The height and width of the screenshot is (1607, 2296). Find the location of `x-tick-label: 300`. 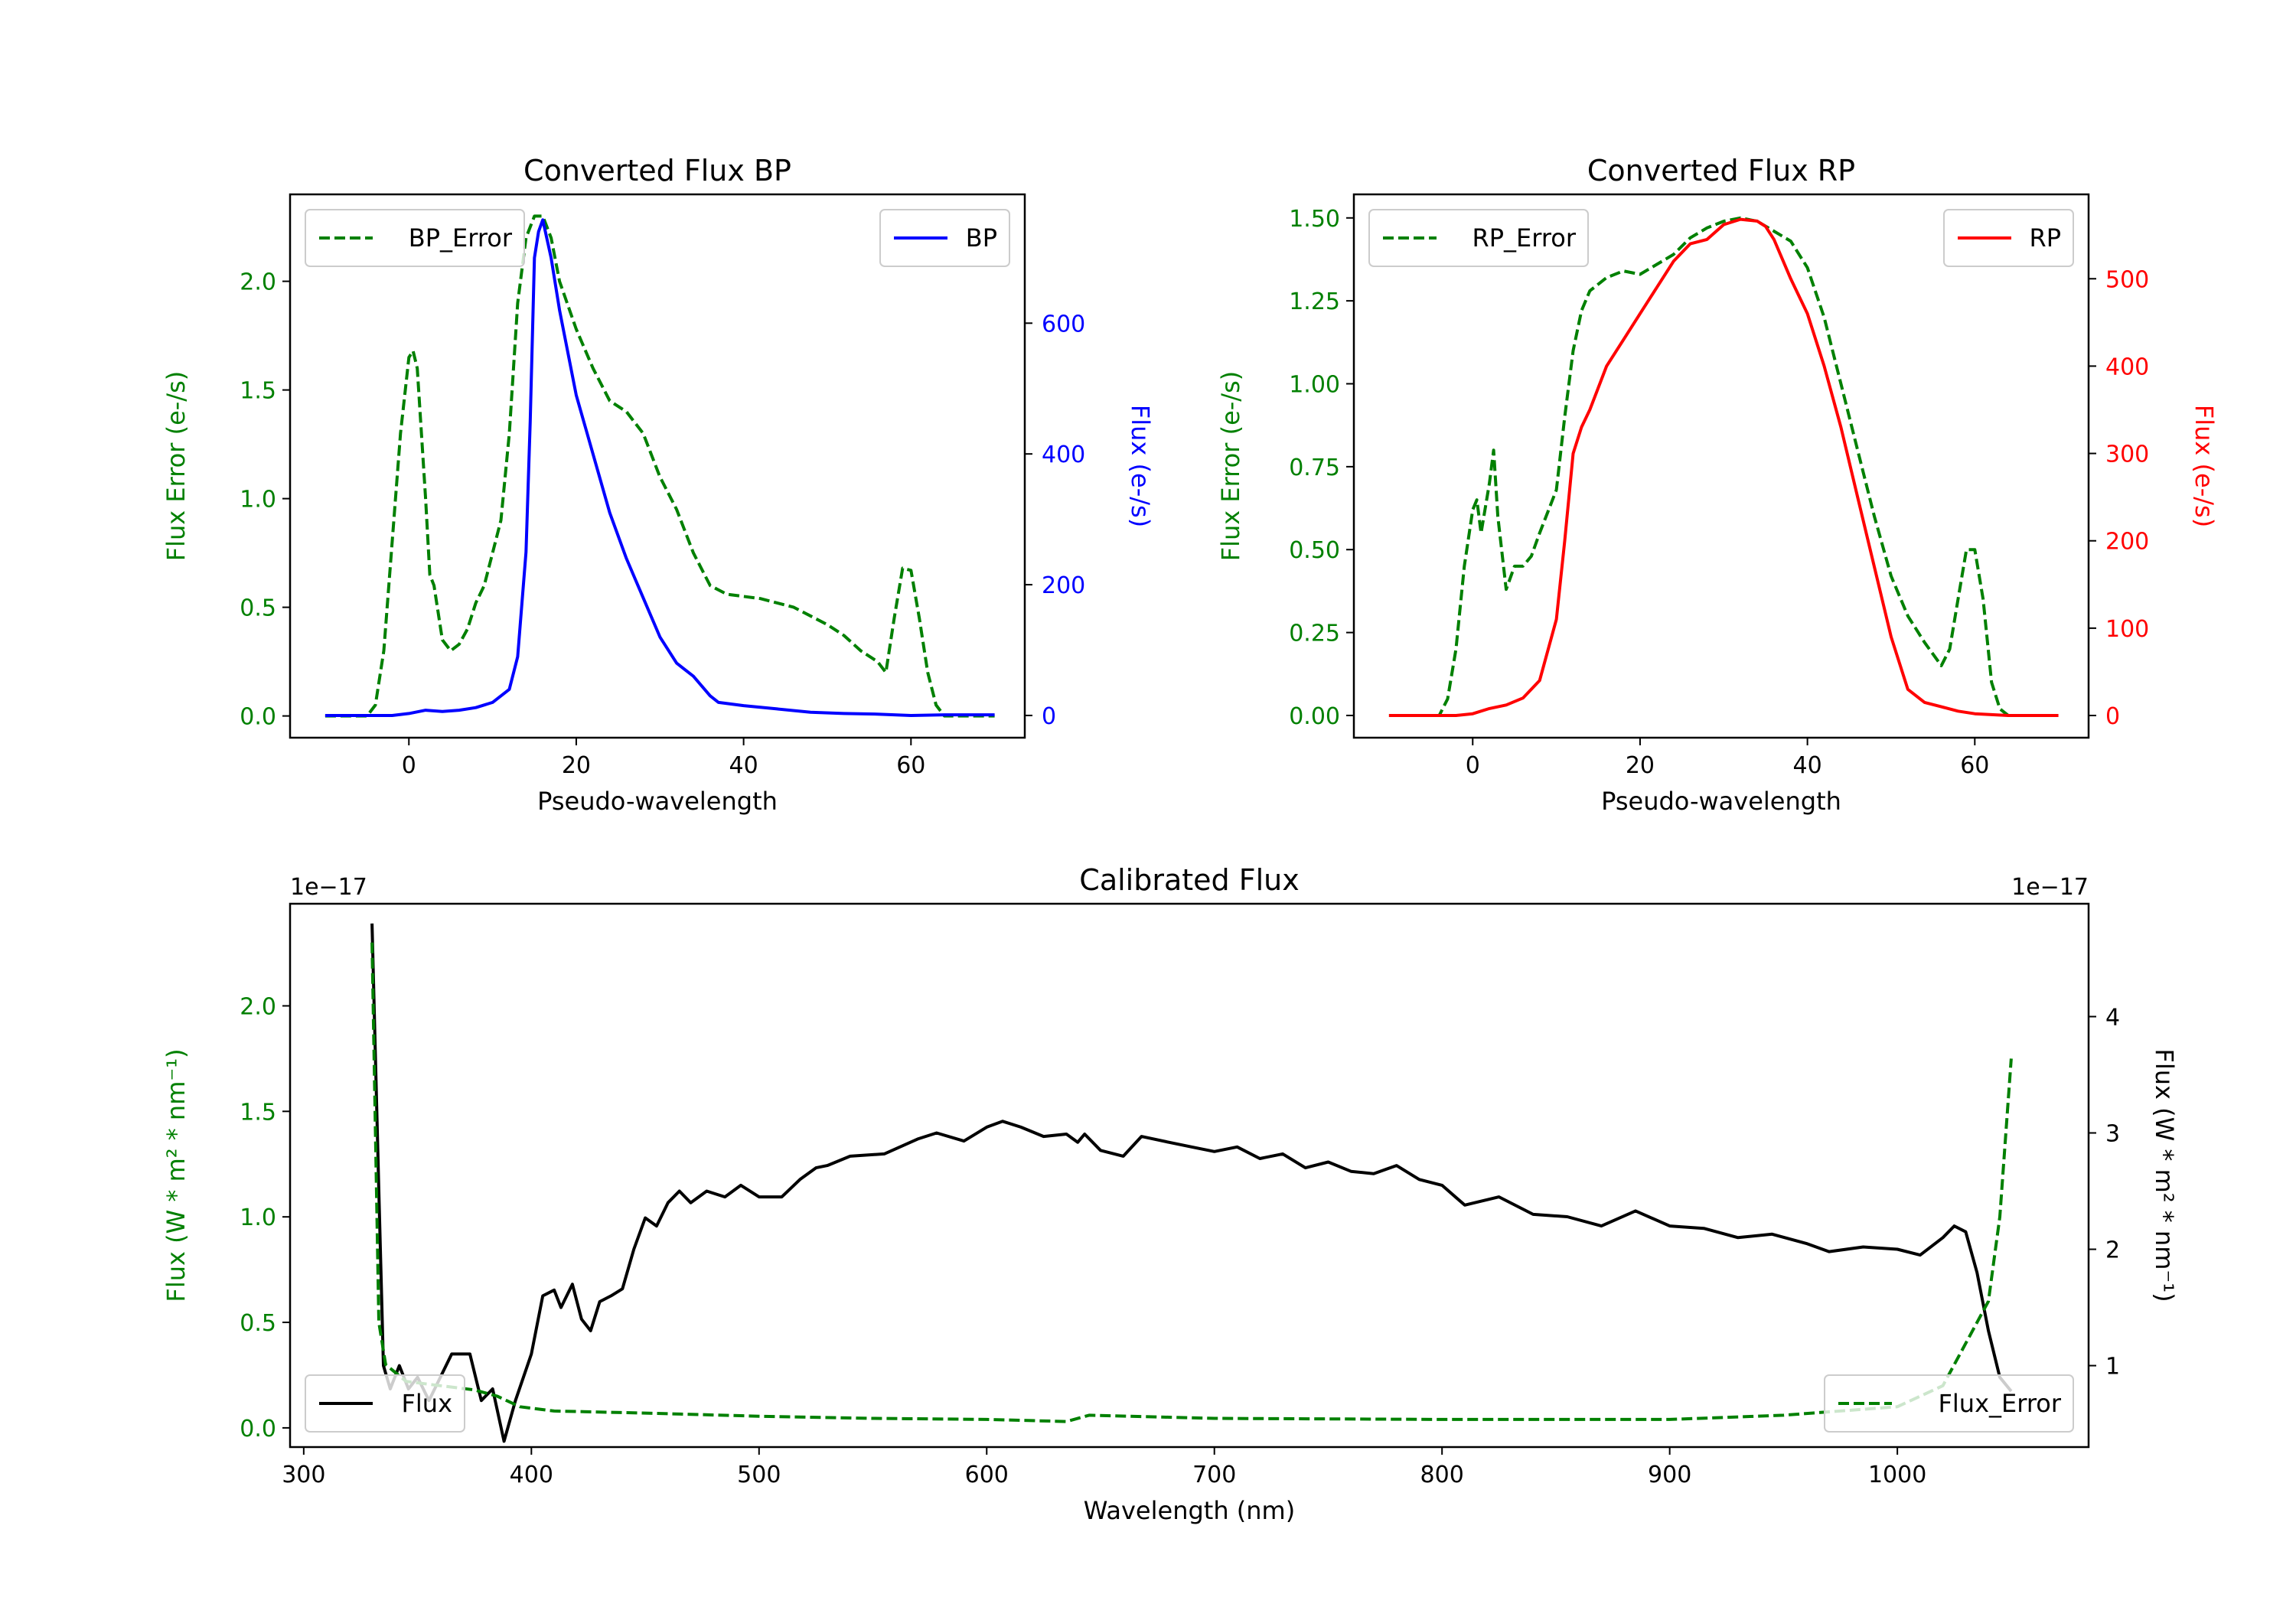

x-tick-label: 300 is located at coordinates (303, 1475).